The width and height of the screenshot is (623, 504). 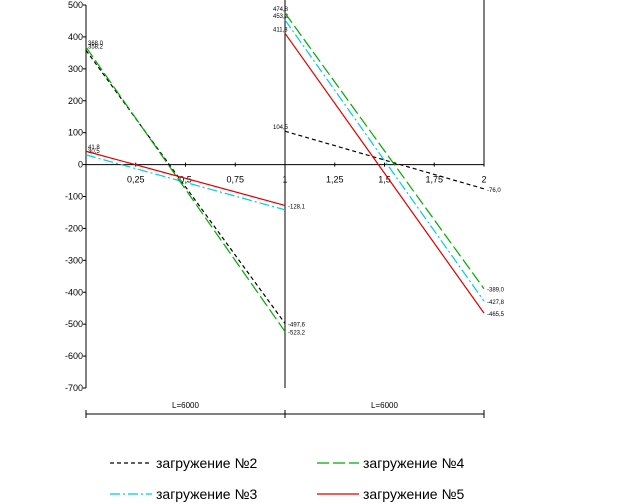 I want to click on x-tick-label: 1, so click(x=284, y=180).